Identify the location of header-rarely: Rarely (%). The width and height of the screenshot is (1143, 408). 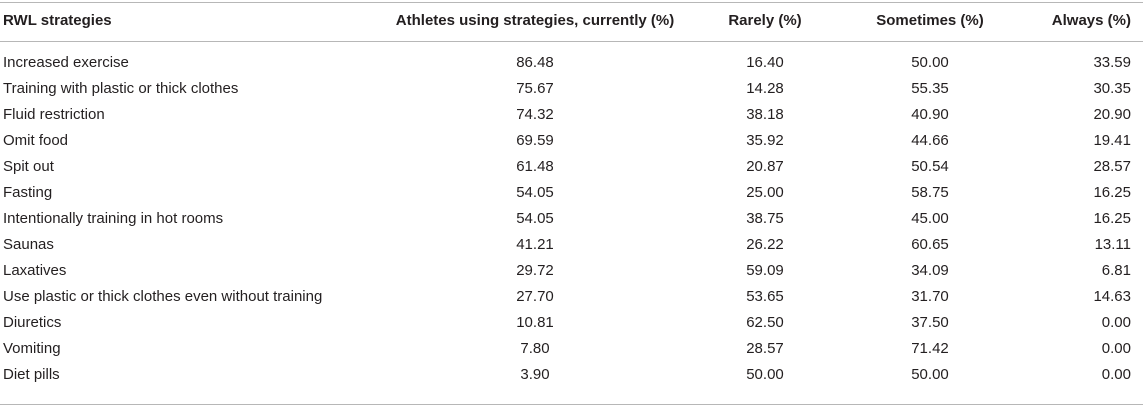
(765, 20).